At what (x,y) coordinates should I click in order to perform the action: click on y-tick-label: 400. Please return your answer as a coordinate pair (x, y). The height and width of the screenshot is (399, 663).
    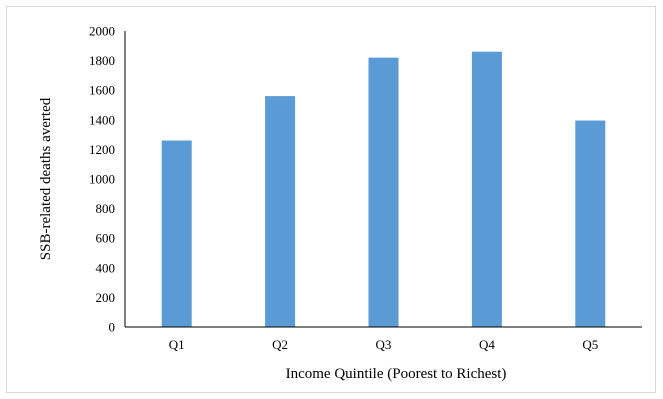
    Looking at the image, I should click on (106, 267).